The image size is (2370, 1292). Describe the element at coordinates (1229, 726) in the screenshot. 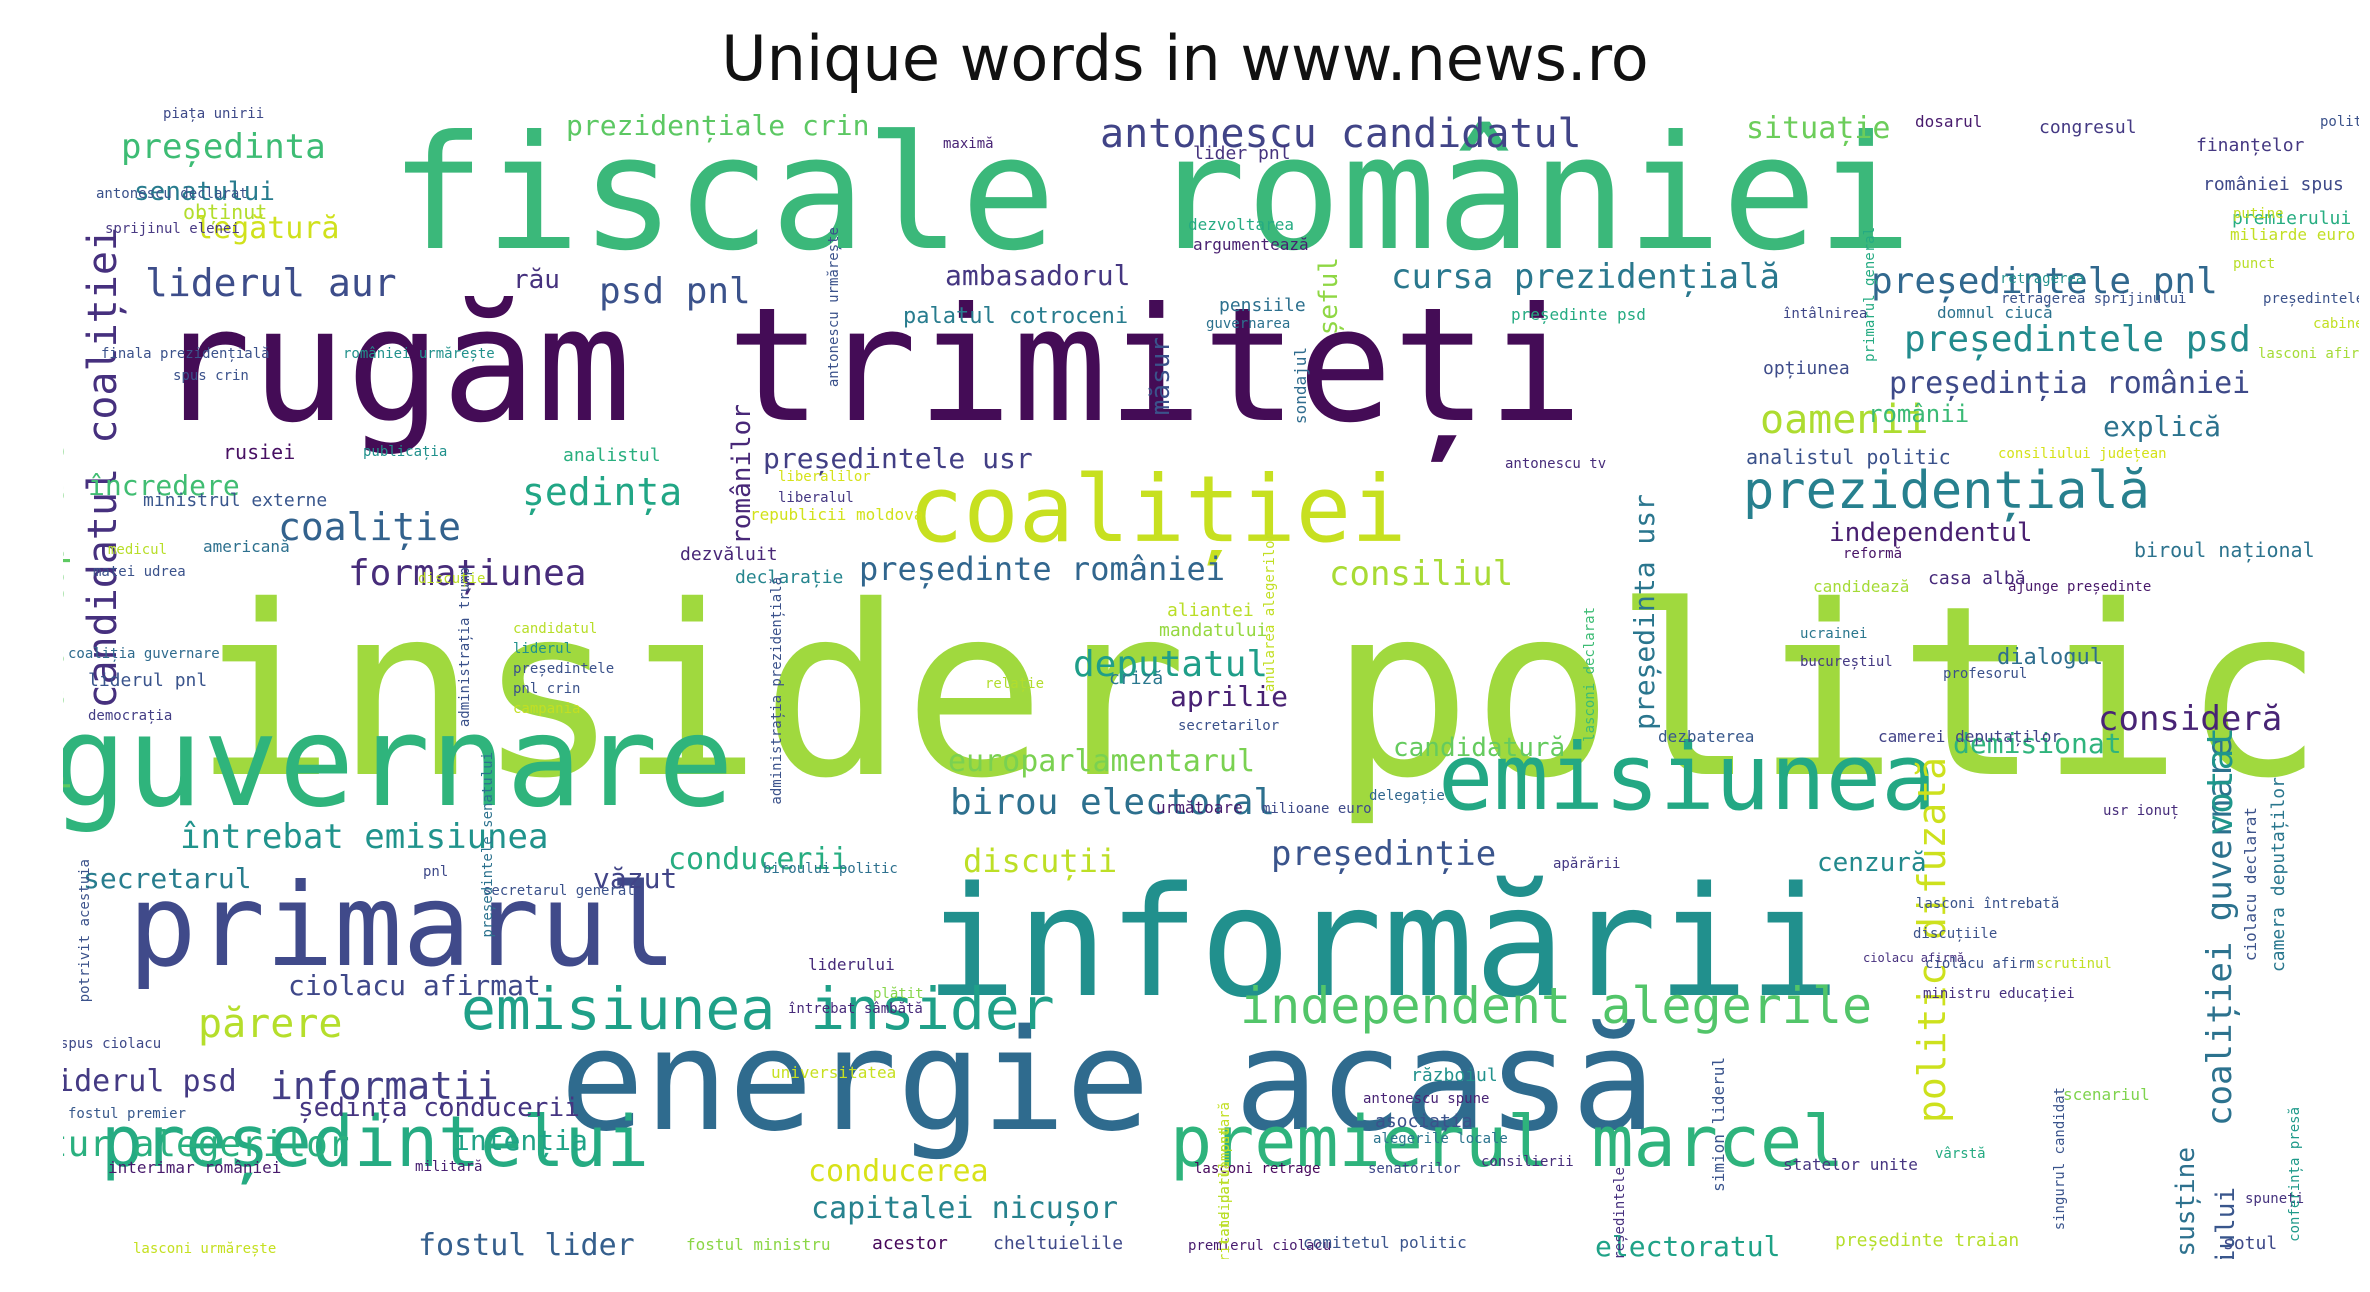

I see `cloud-word: secretarilor` at that location.